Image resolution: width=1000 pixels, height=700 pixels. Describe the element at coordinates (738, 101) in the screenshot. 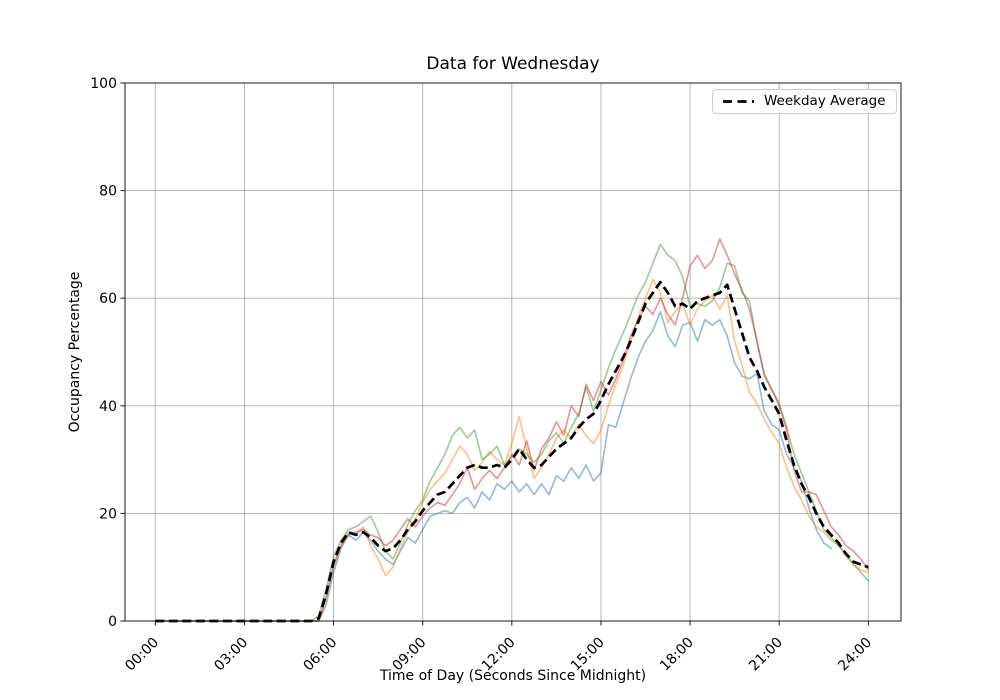

I see `dashed-line-icon` at that location.